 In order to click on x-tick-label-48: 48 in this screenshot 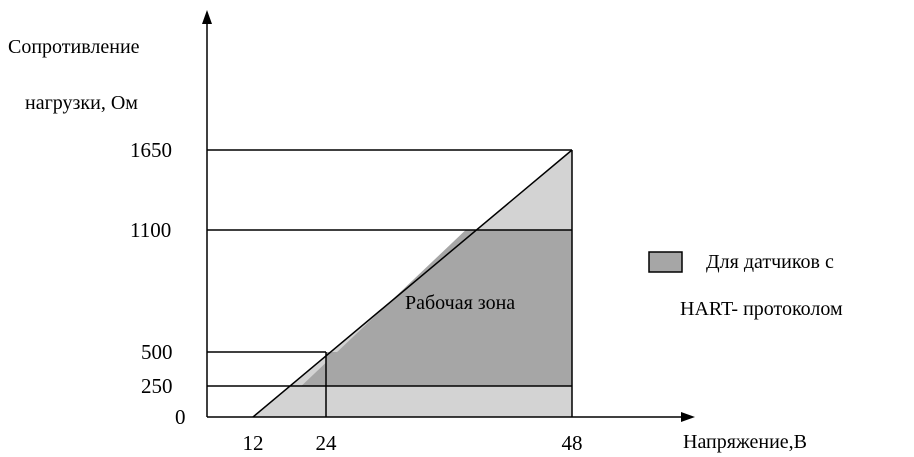, I will do `click(572, 443)`.